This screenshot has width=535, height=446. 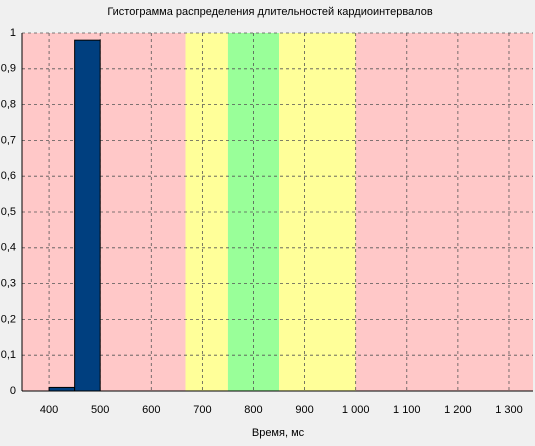 I want to click on x-tick-label: 500, so click(x=100, y=410).